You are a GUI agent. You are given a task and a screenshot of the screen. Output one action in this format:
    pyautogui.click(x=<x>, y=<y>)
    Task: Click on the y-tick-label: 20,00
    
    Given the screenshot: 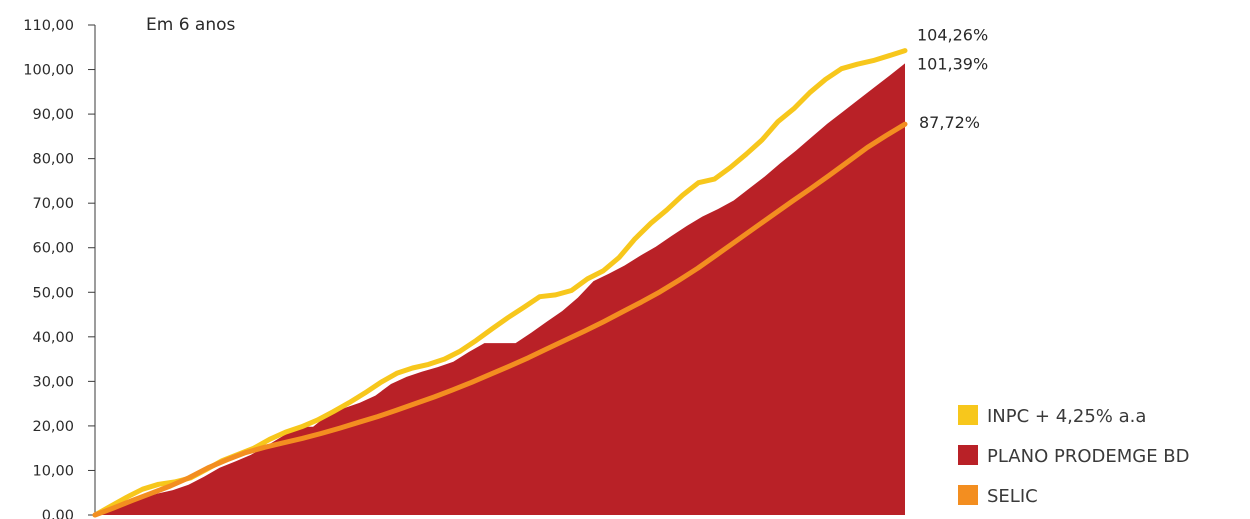 What is the action you would take?
    pyautogui.click(x=53, y=427)
    